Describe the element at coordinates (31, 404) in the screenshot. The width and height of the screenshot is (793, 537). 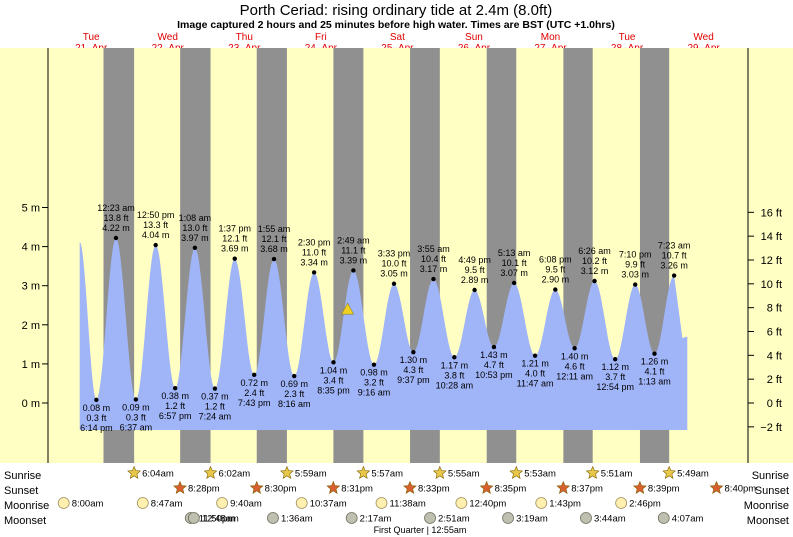
I see `y-left-tick-label: 0 m` at that location.